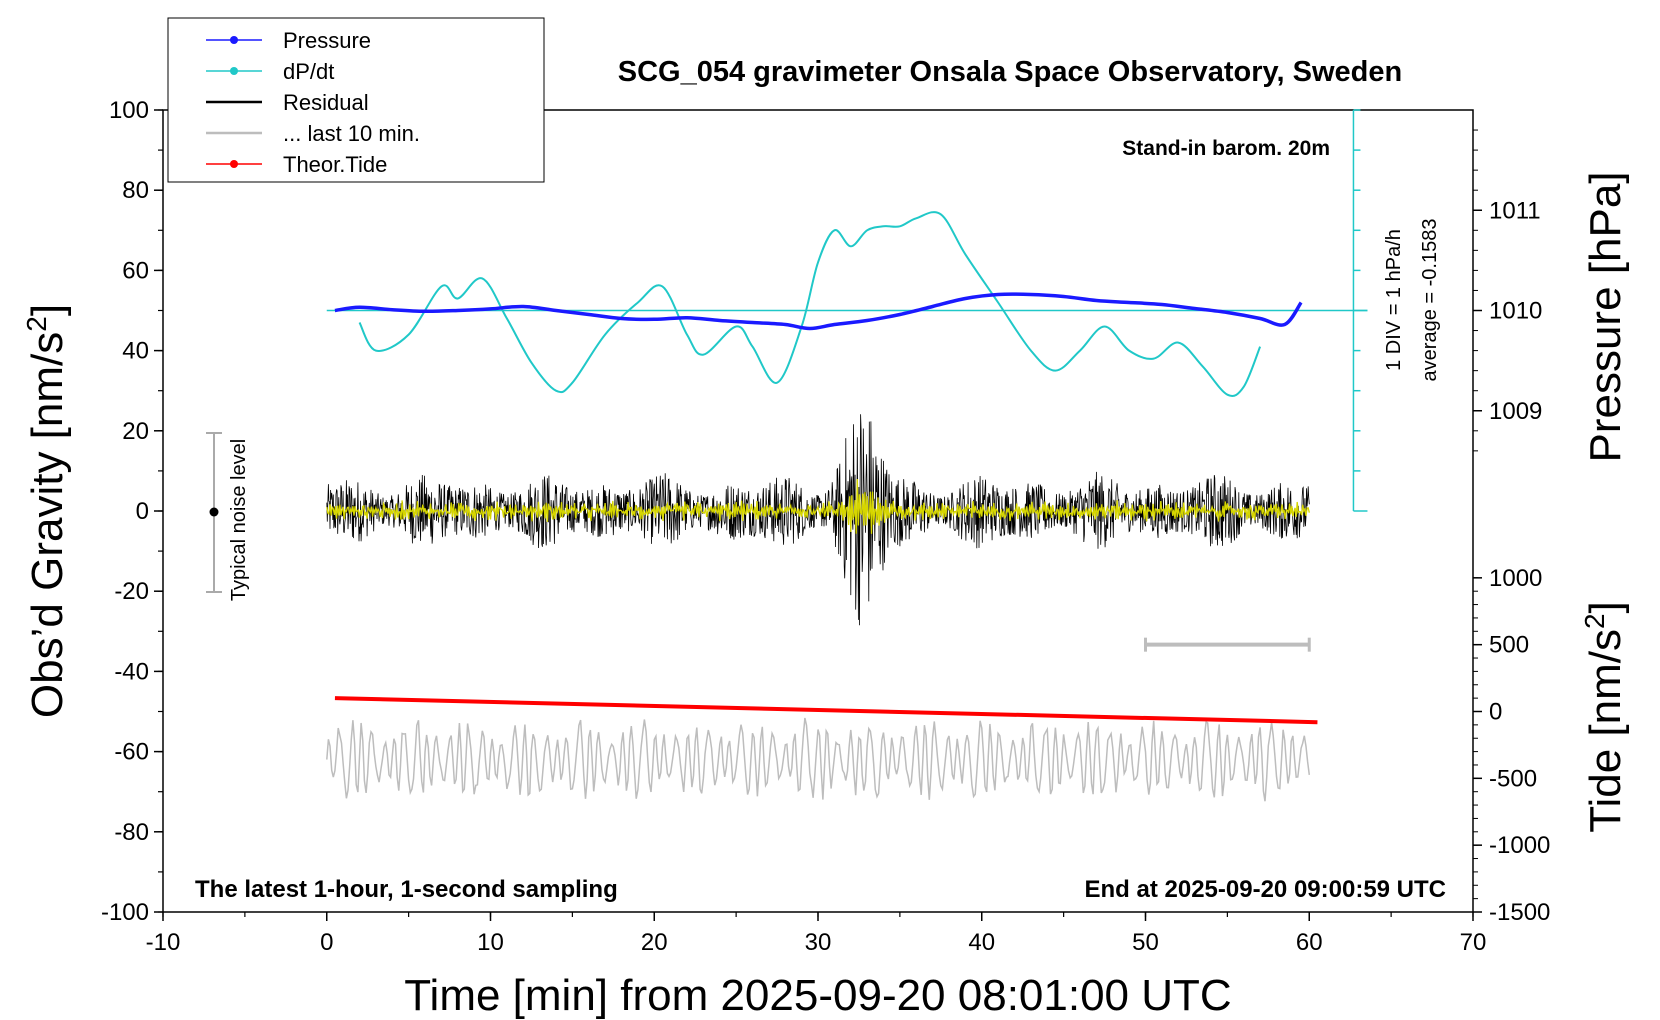 This screenshot has height=1020, width=1660. I want to click on y-tick-label: -60, so click(131, 752).